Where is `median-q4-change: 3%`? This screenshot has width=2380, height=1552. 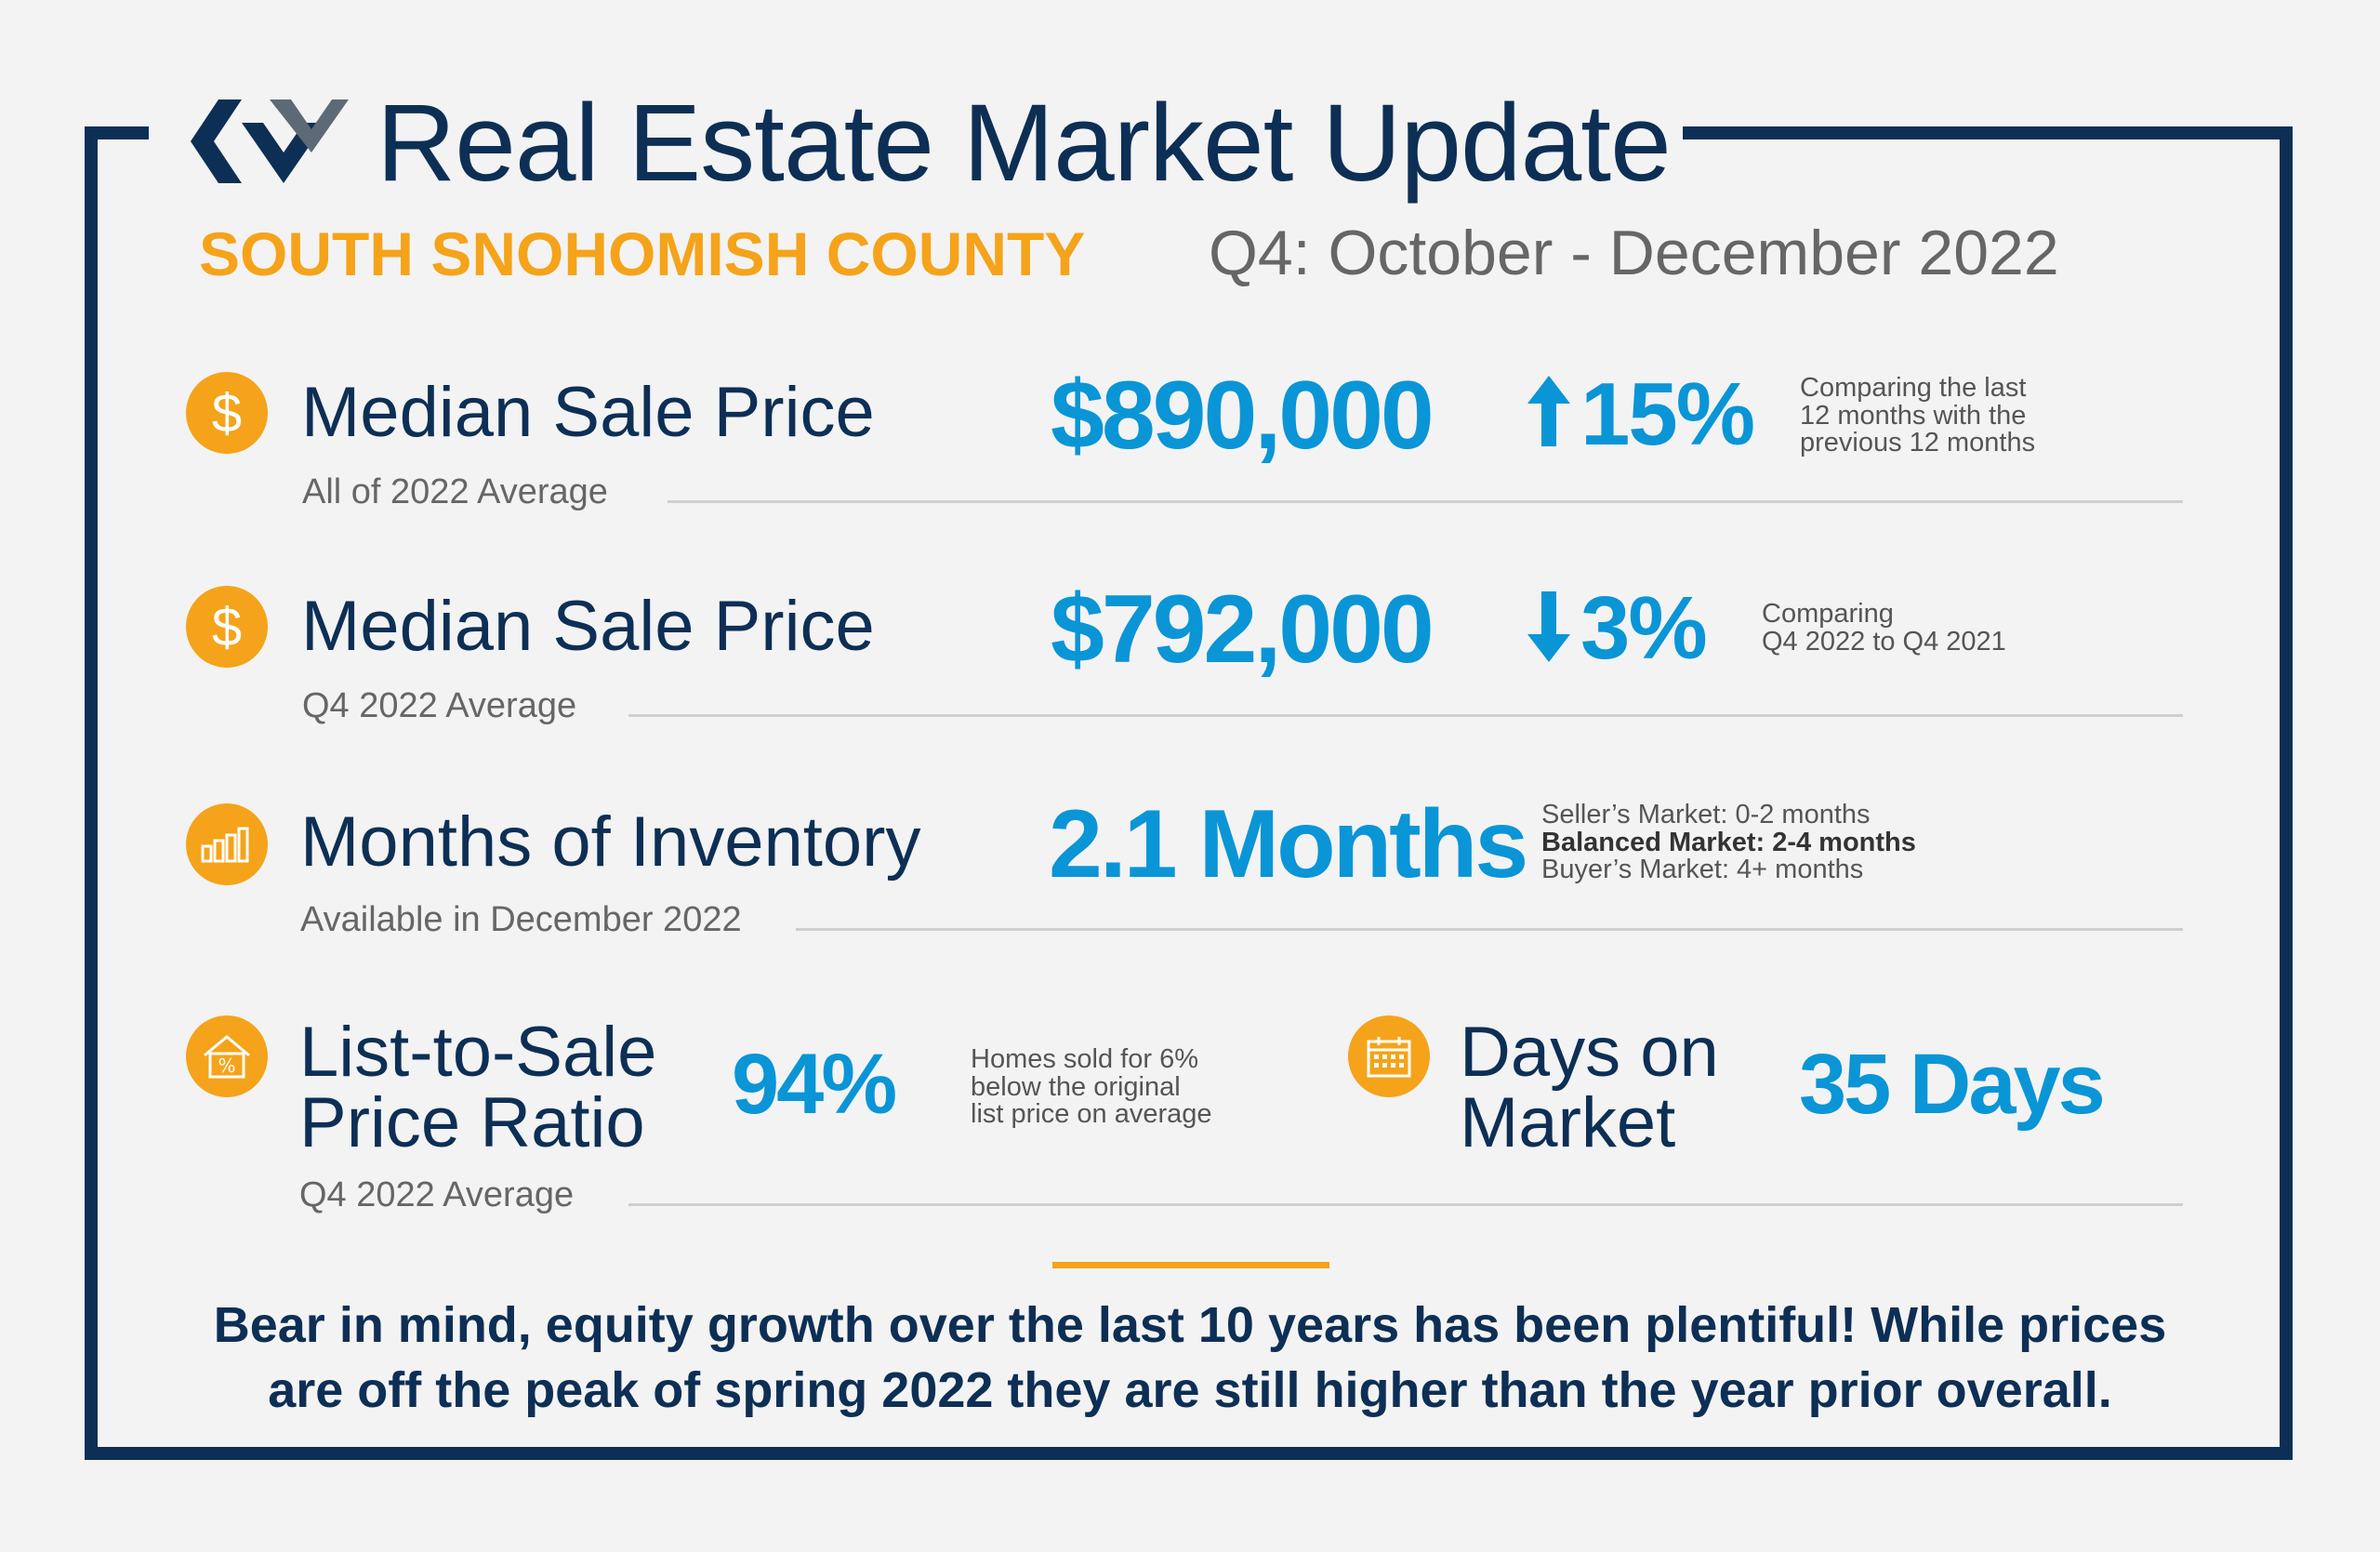
median-q4-change: 3% is located at coordinates (1644, 628).